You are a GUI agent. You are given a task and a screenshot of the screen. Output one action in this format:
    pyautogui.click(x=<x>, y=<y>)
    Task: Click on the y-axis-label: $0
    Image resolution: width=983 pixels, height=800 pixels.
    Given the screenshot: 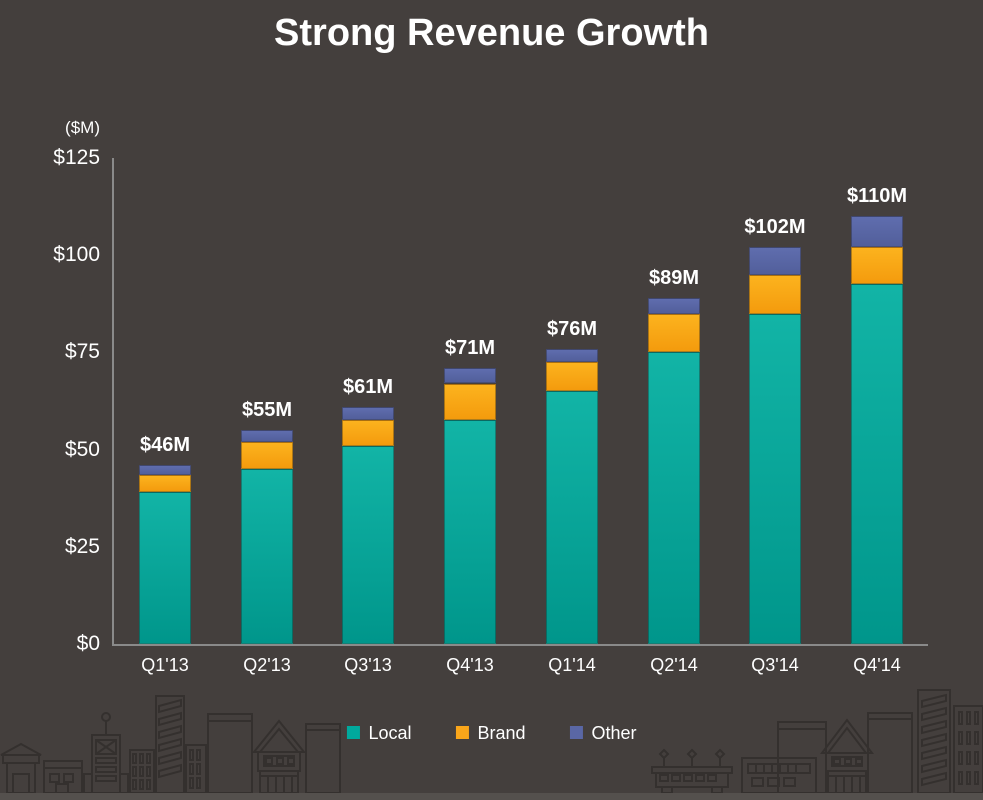 What is the action you would take?
    pyautogui.click(x=88, y=643)
    